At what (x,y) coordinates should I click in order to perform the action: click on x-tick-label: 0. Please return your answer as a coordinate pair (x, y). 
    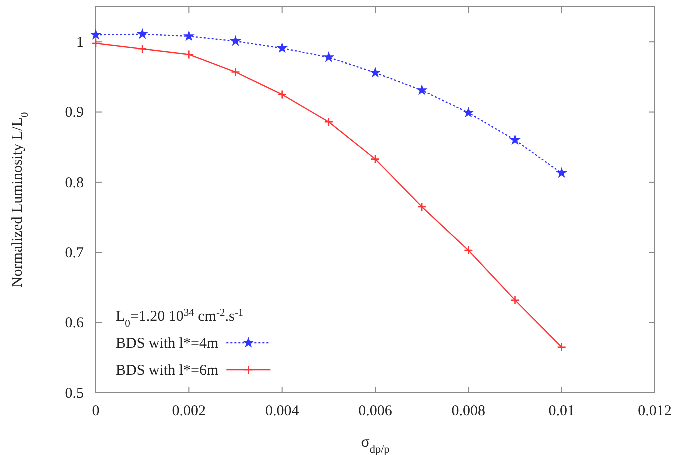
    Looking at the image, I should click on (96, 412).